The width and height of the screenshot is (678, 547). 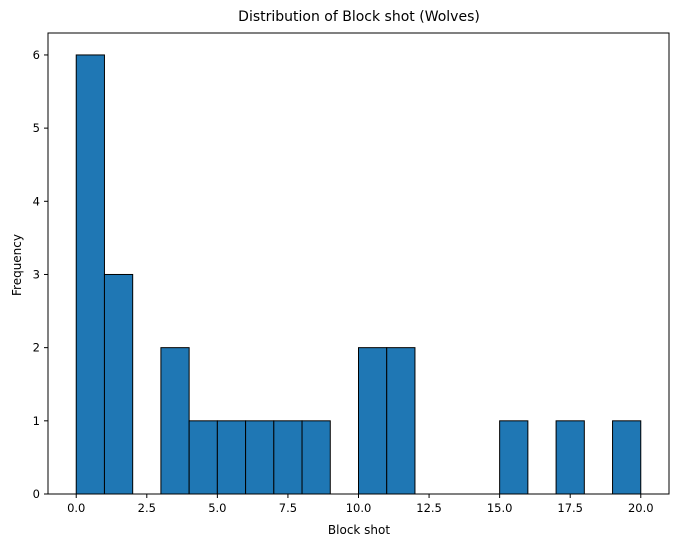 What do you see at coordinates (288, 508) in the screenshot?
I see `x-tick-label: 7.5` at bounding box center [288, 508].